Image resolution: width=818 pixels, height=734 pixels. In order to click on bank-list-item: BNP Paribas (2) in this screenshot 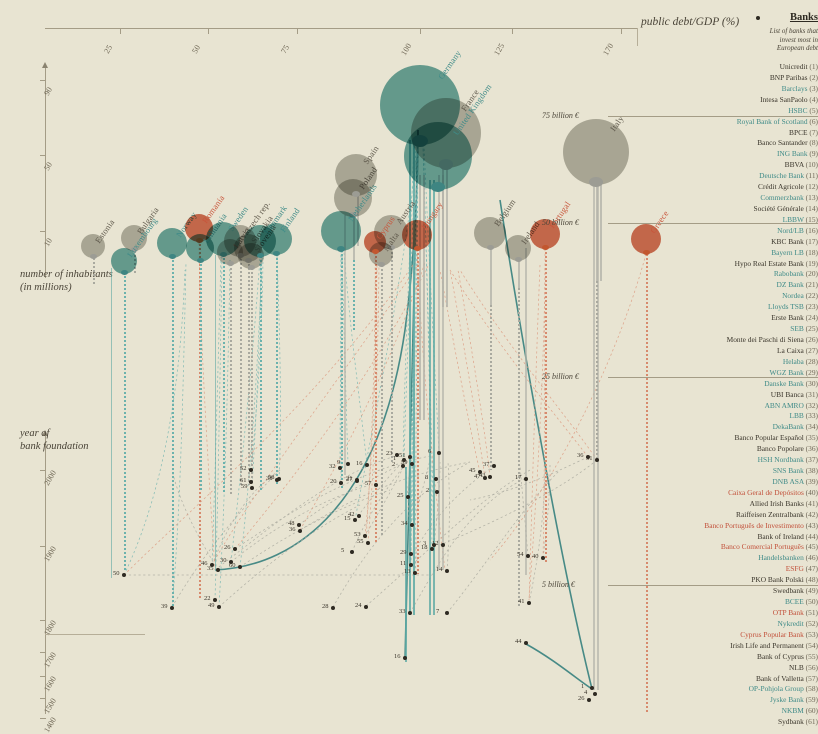, I will do `click(794, 77)`.